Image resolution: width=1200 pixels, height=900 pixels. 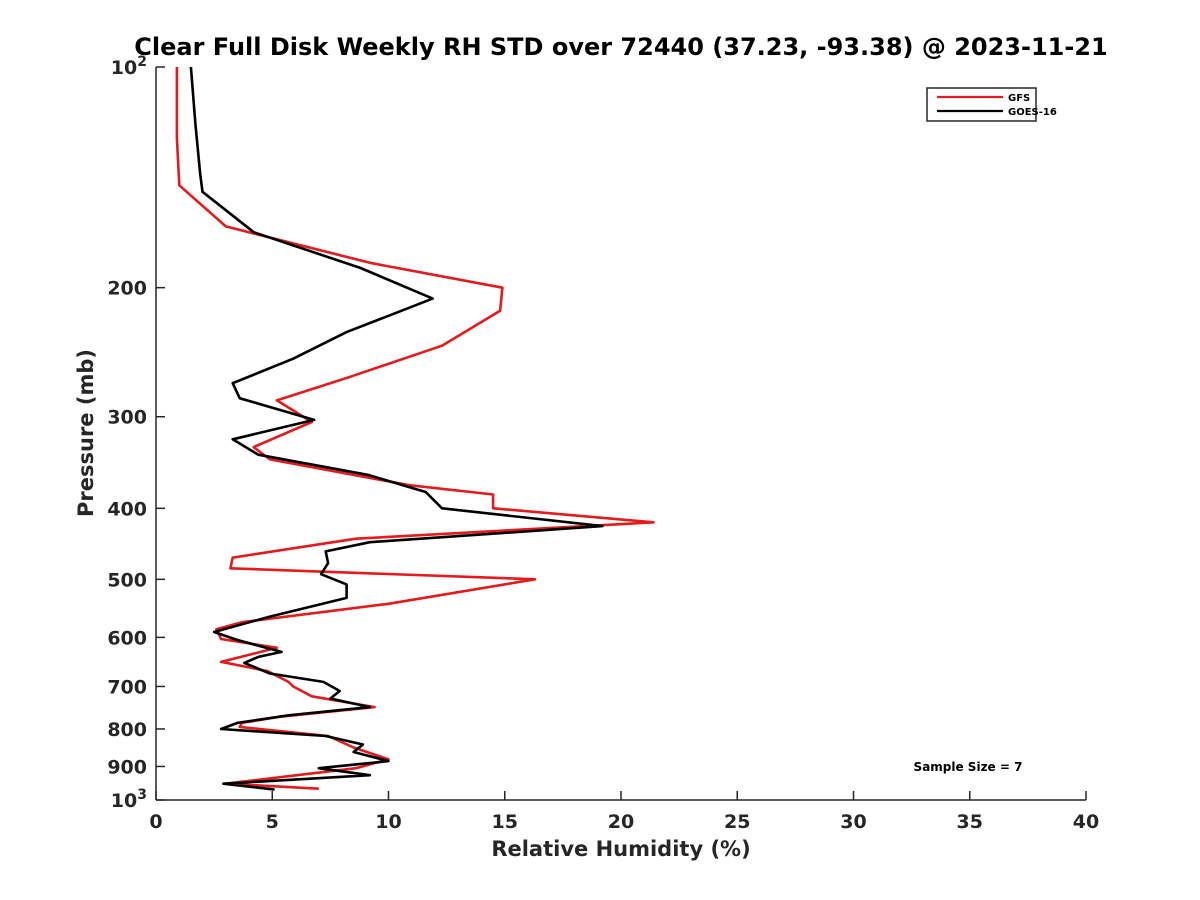 I want to click on y-axis: 10² 200 300 400 500 600 700 800 900 10³, so click(x=136, y=433).